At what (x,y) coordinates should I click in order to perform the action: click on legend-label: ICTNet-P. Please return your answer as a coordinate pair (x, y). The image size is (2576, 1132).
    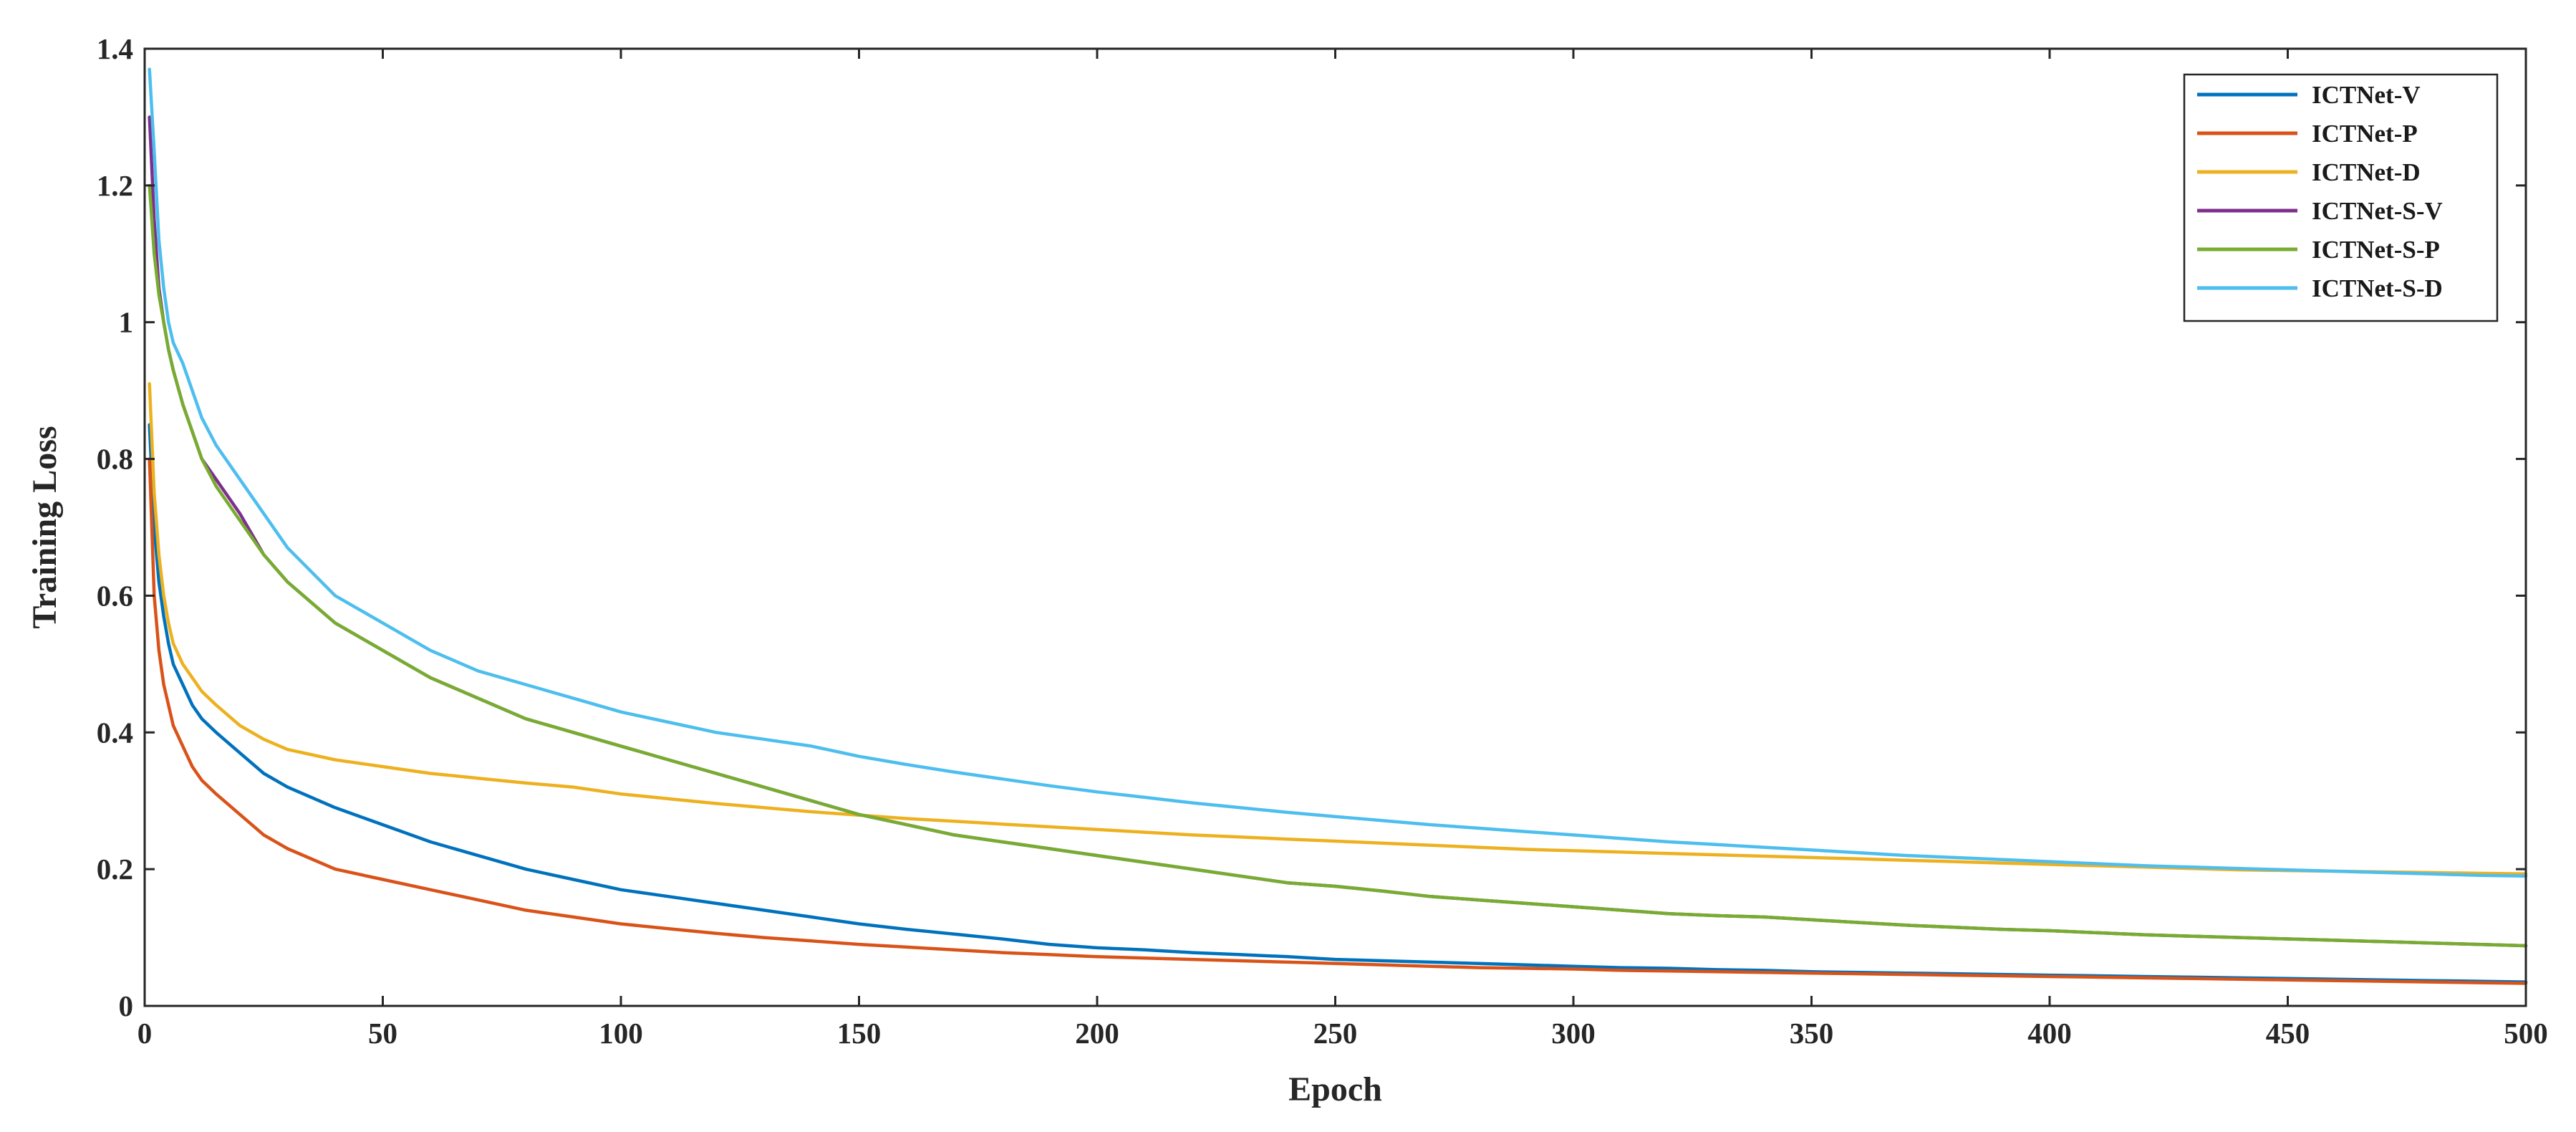
    Looking at the image, I should click on (2365, 134).